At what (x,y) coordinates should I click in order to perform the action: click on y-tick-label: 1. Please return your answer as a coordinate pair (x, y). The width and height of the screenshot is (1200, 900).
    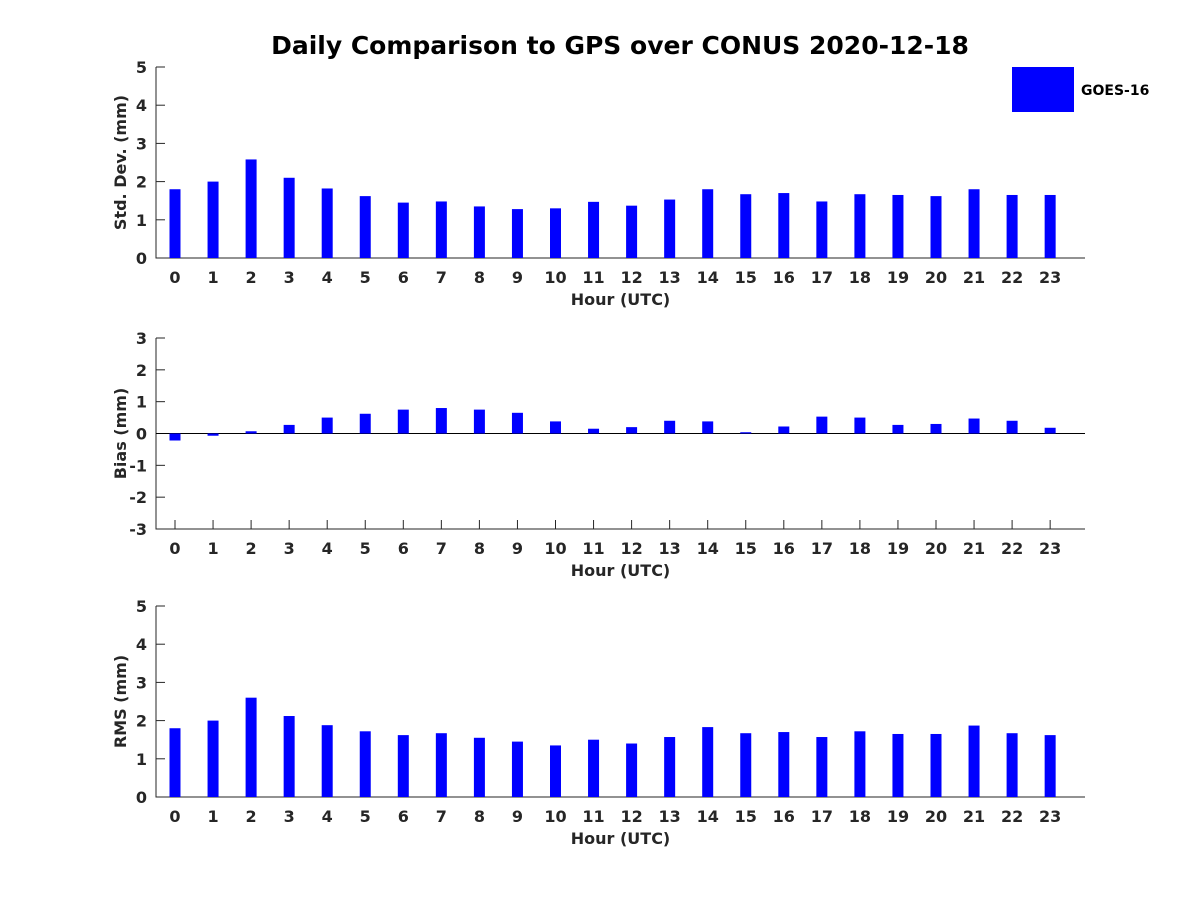
    Looking at the image, I should click on (141, 402).